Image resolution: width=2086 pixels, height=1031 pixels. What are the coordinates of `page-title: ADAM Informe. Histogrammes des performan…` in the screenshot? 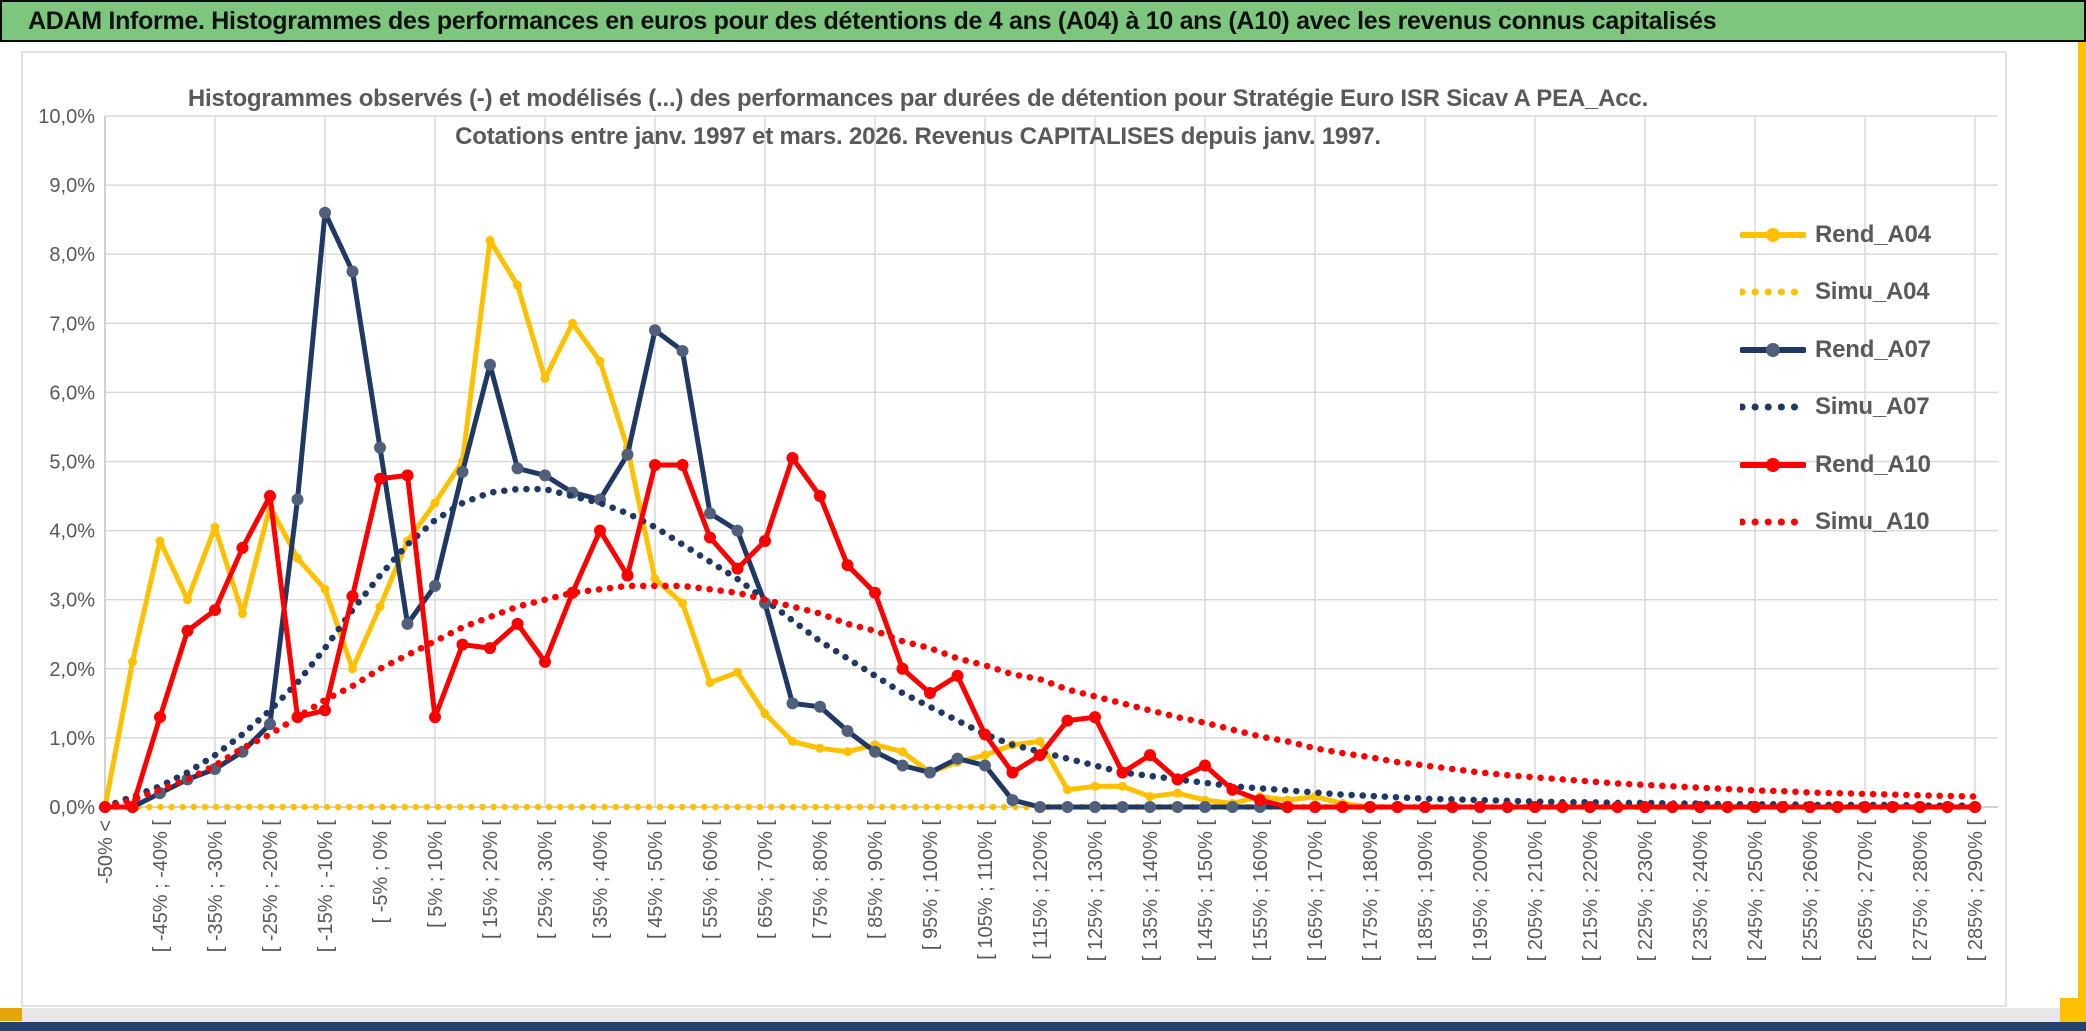 It's located at (872, 20).